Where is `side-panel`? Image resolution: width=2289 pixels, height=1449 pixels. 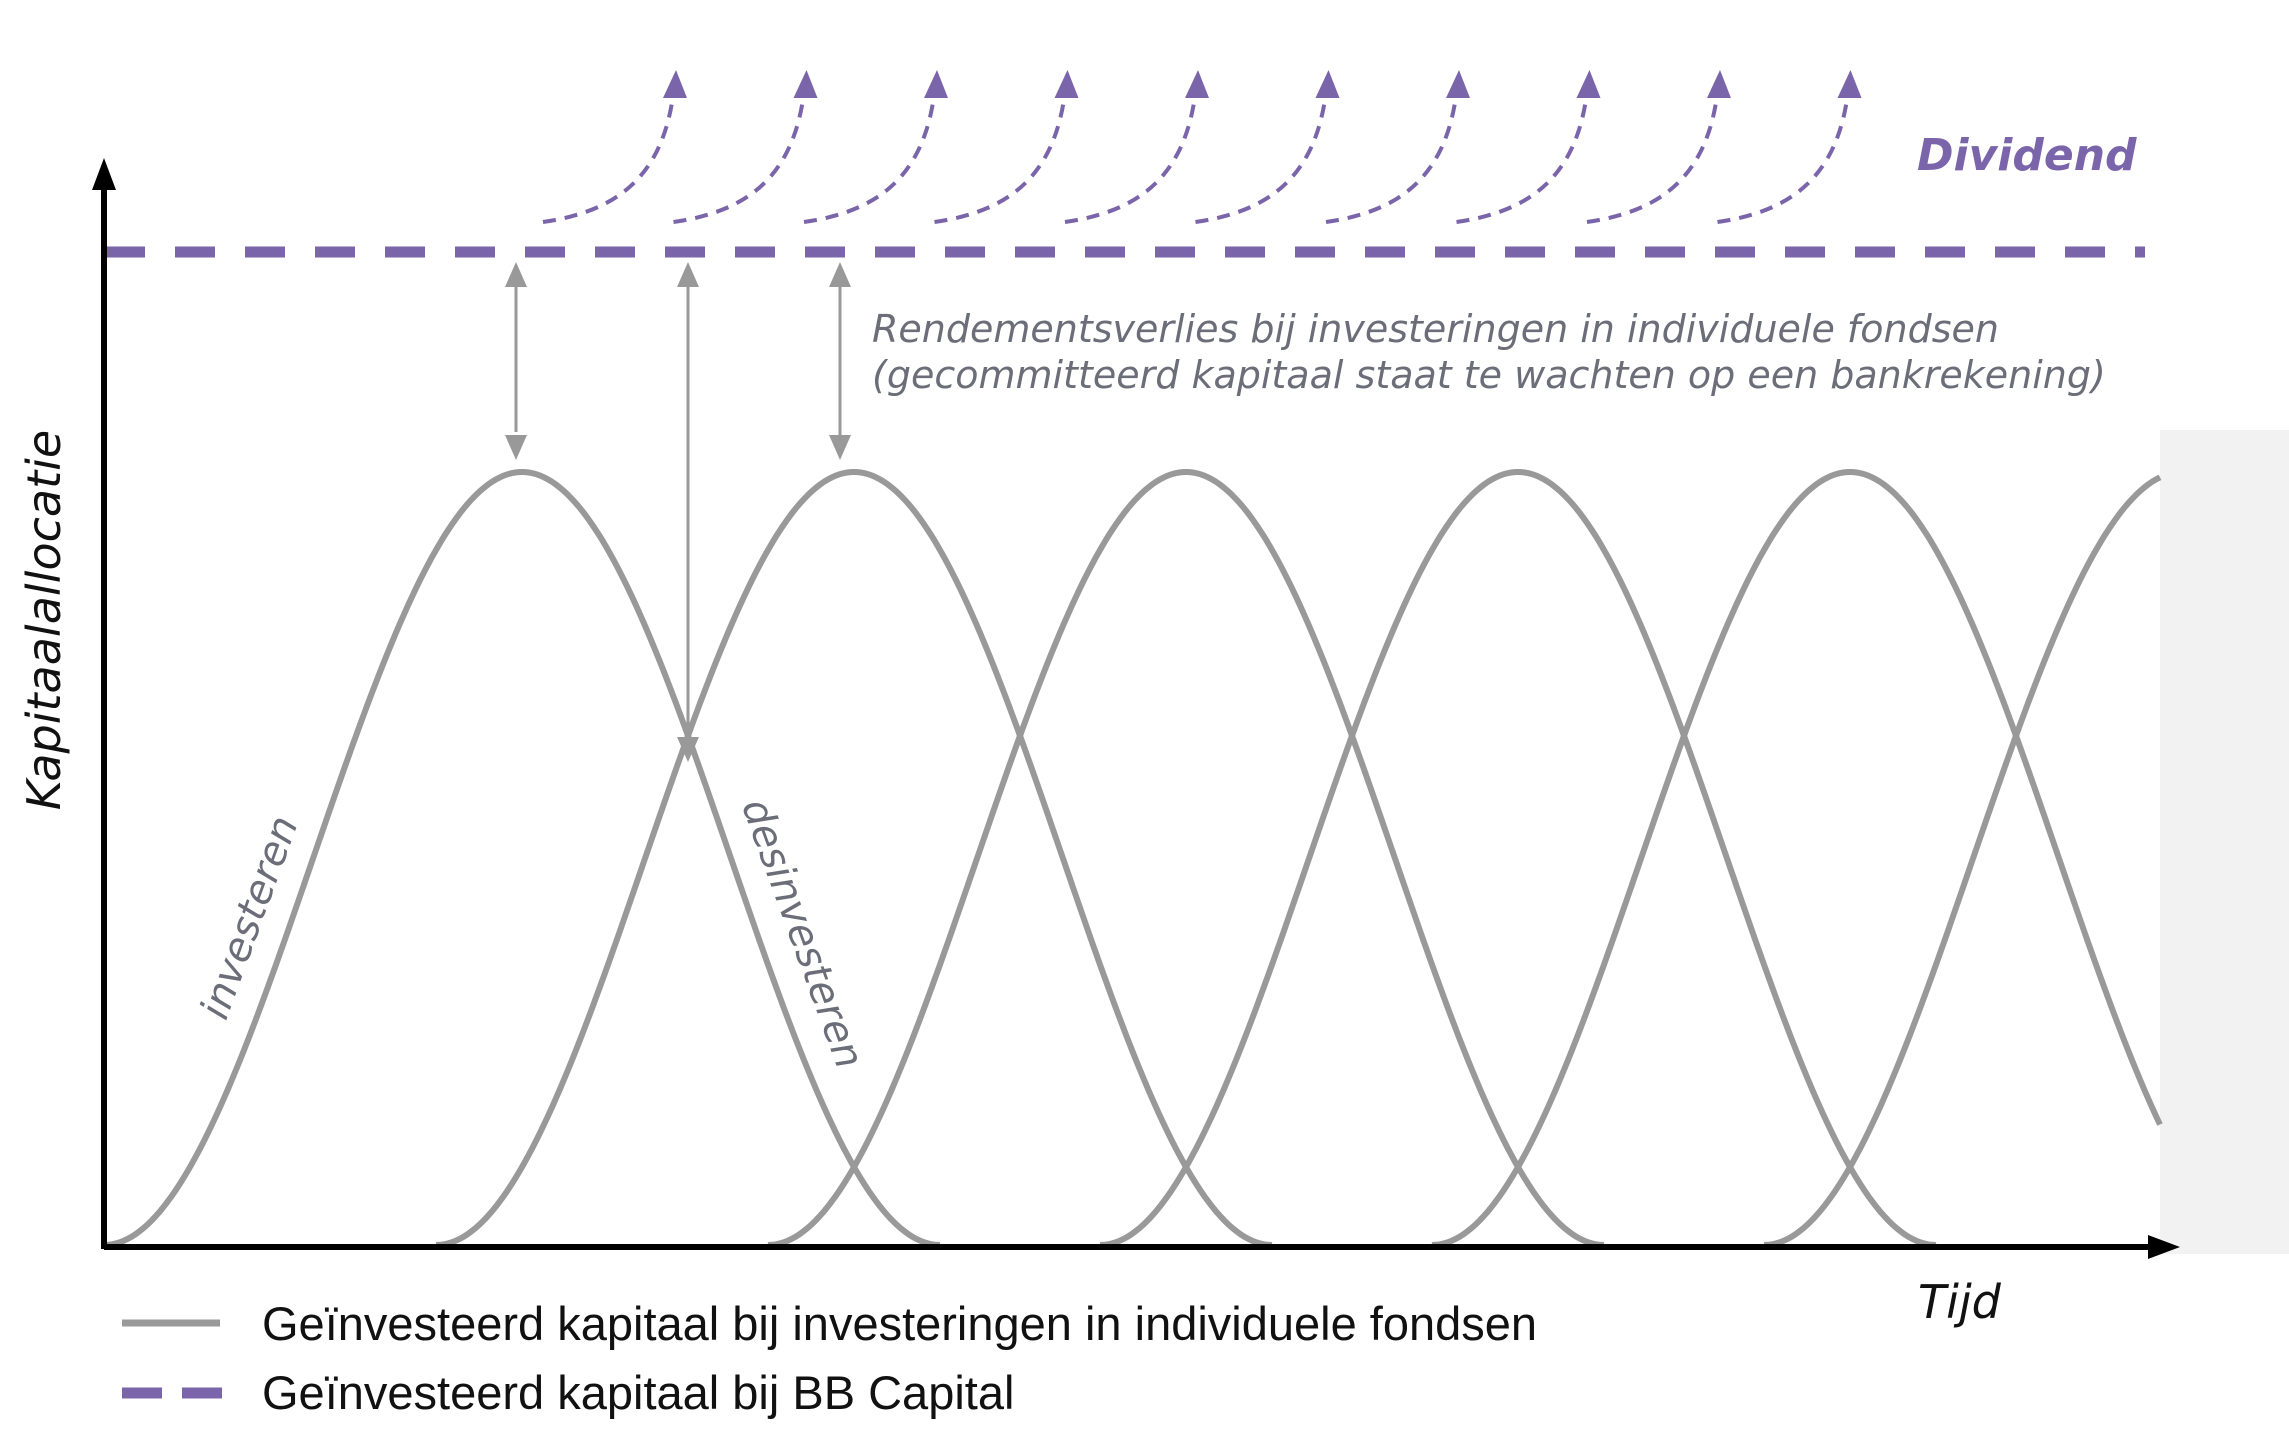
side-panel is located at coordinates (2224, 842).